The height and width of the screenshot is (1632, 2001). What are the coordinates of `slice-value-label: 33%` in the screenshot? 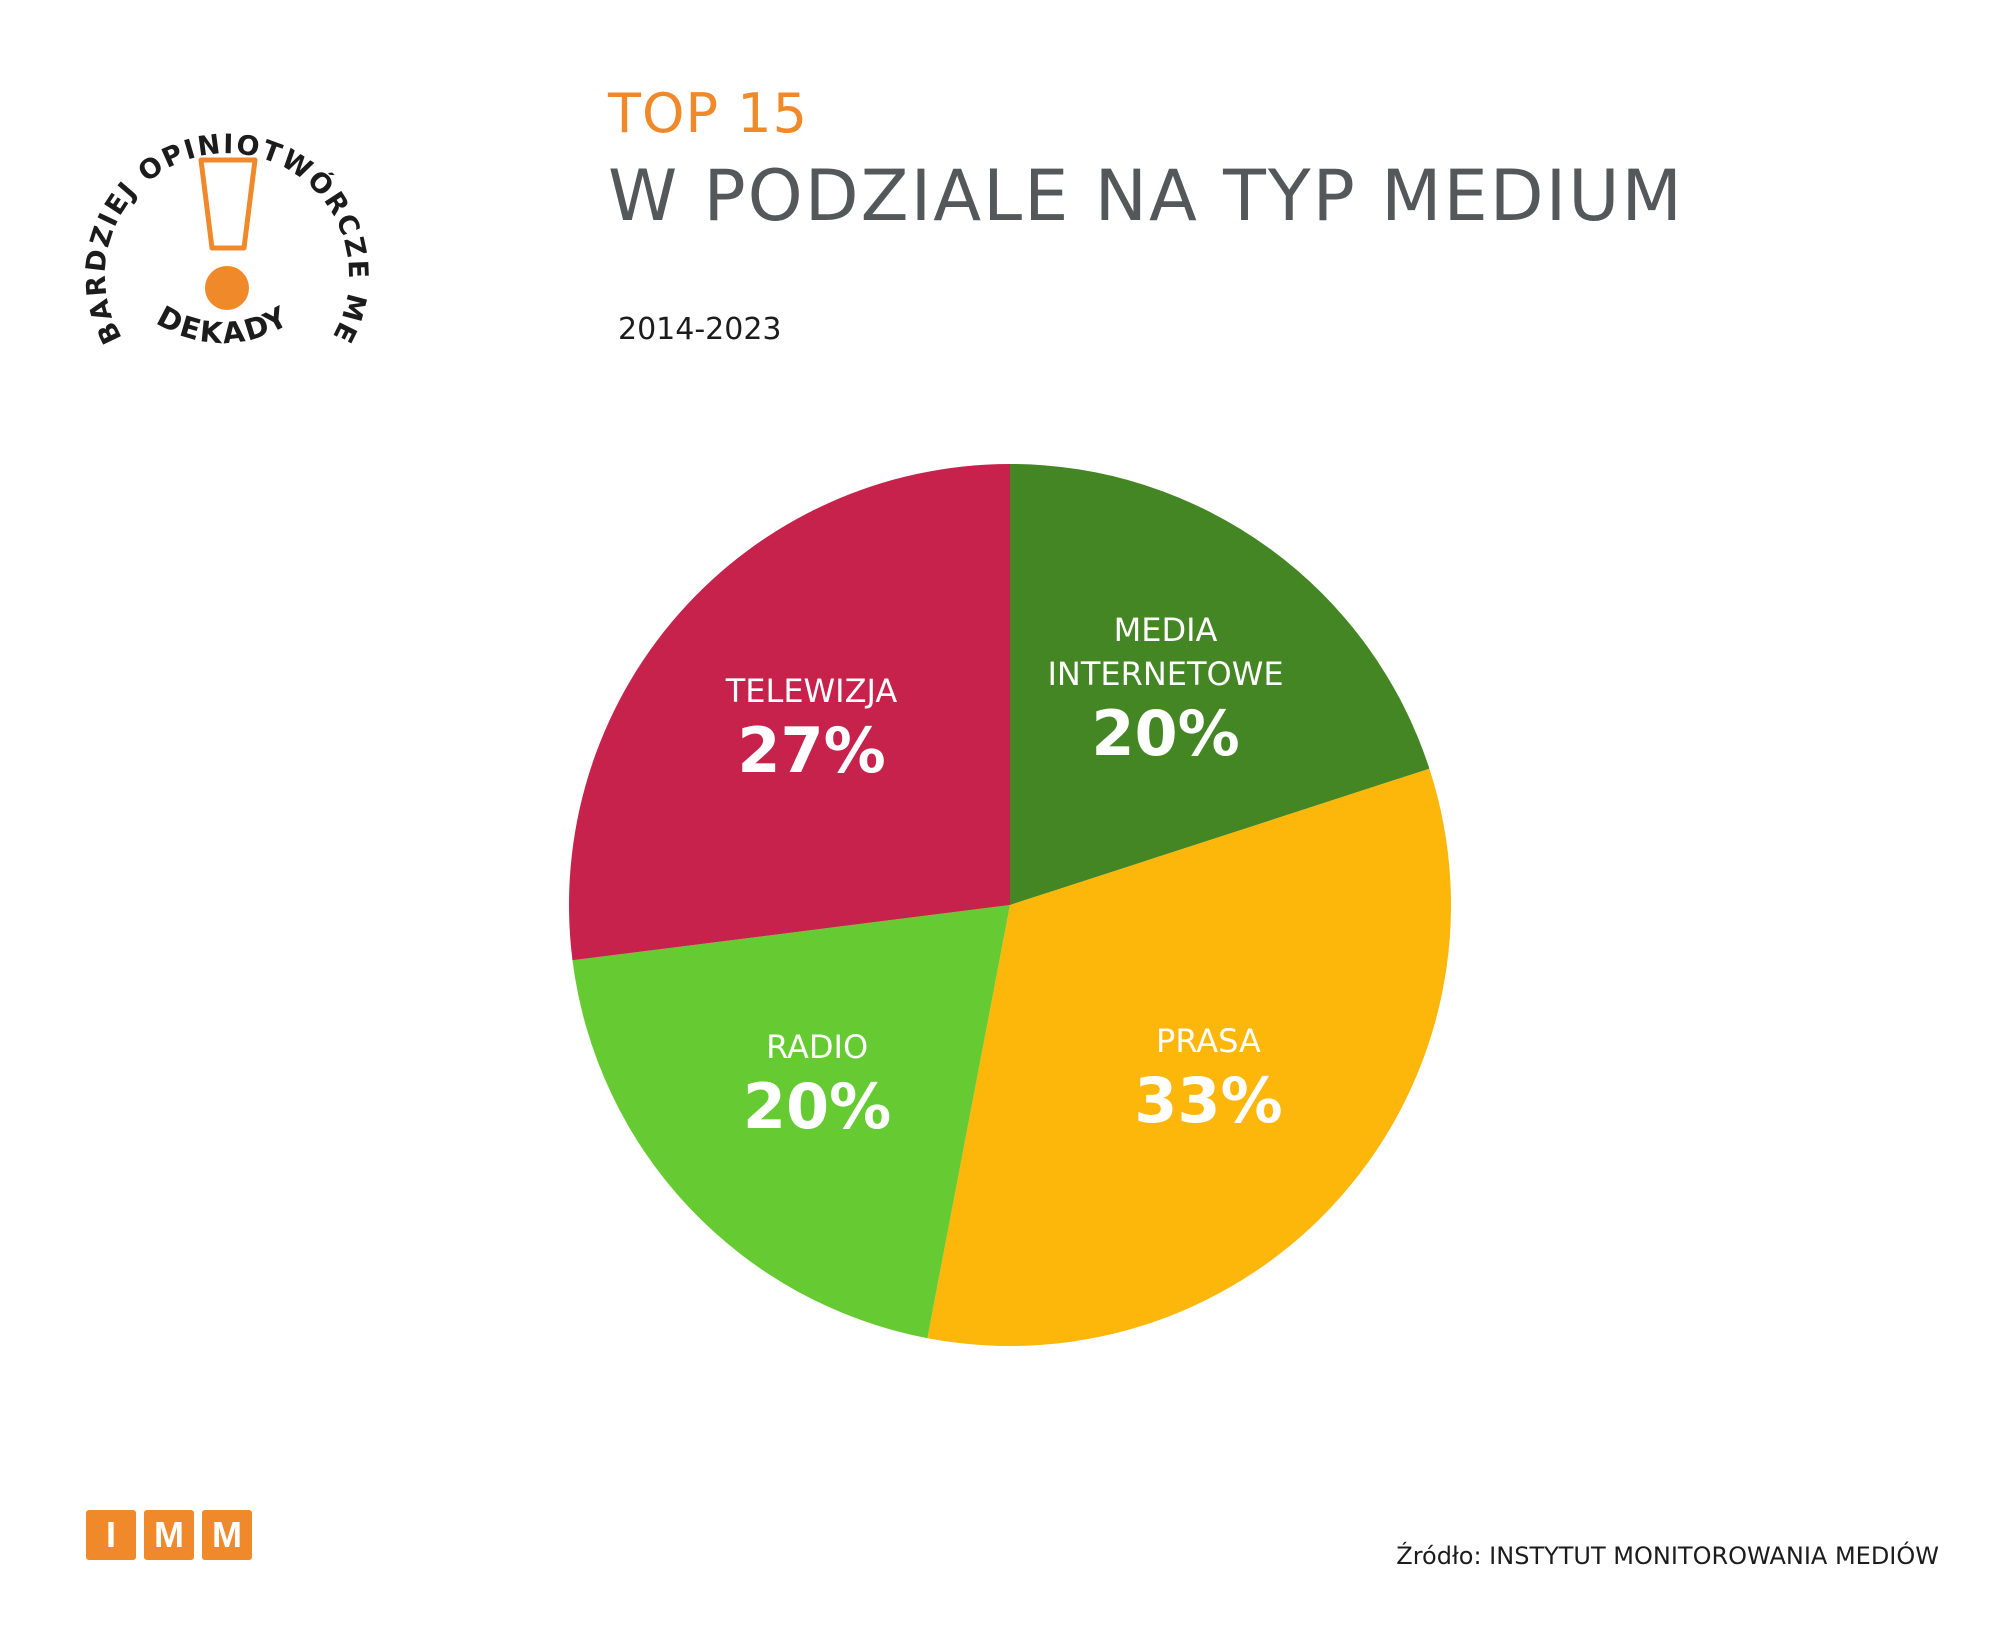 It's located at (1208, 1100).